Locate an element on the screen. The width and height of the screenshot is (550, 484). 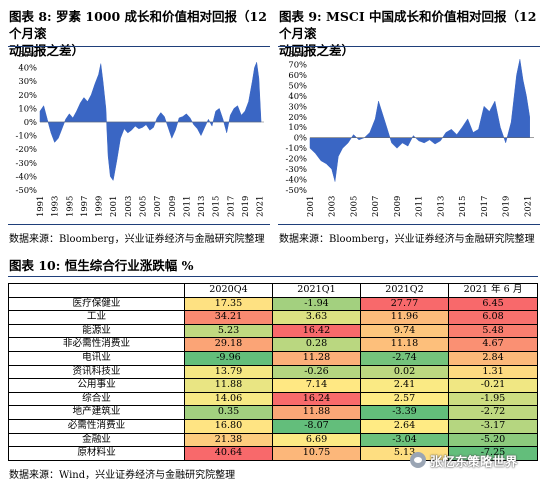
sector-name: 地产建筑业 is located at coordinates (96, 412).